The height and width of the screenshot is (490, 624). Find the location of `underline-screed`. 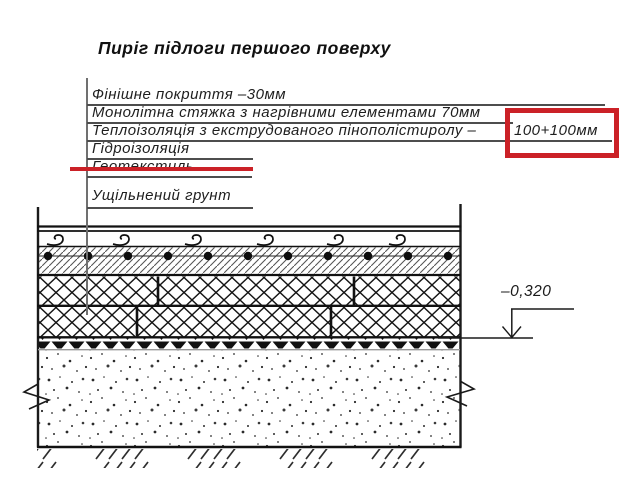

underline-screed is located at coordinates (300, 123).